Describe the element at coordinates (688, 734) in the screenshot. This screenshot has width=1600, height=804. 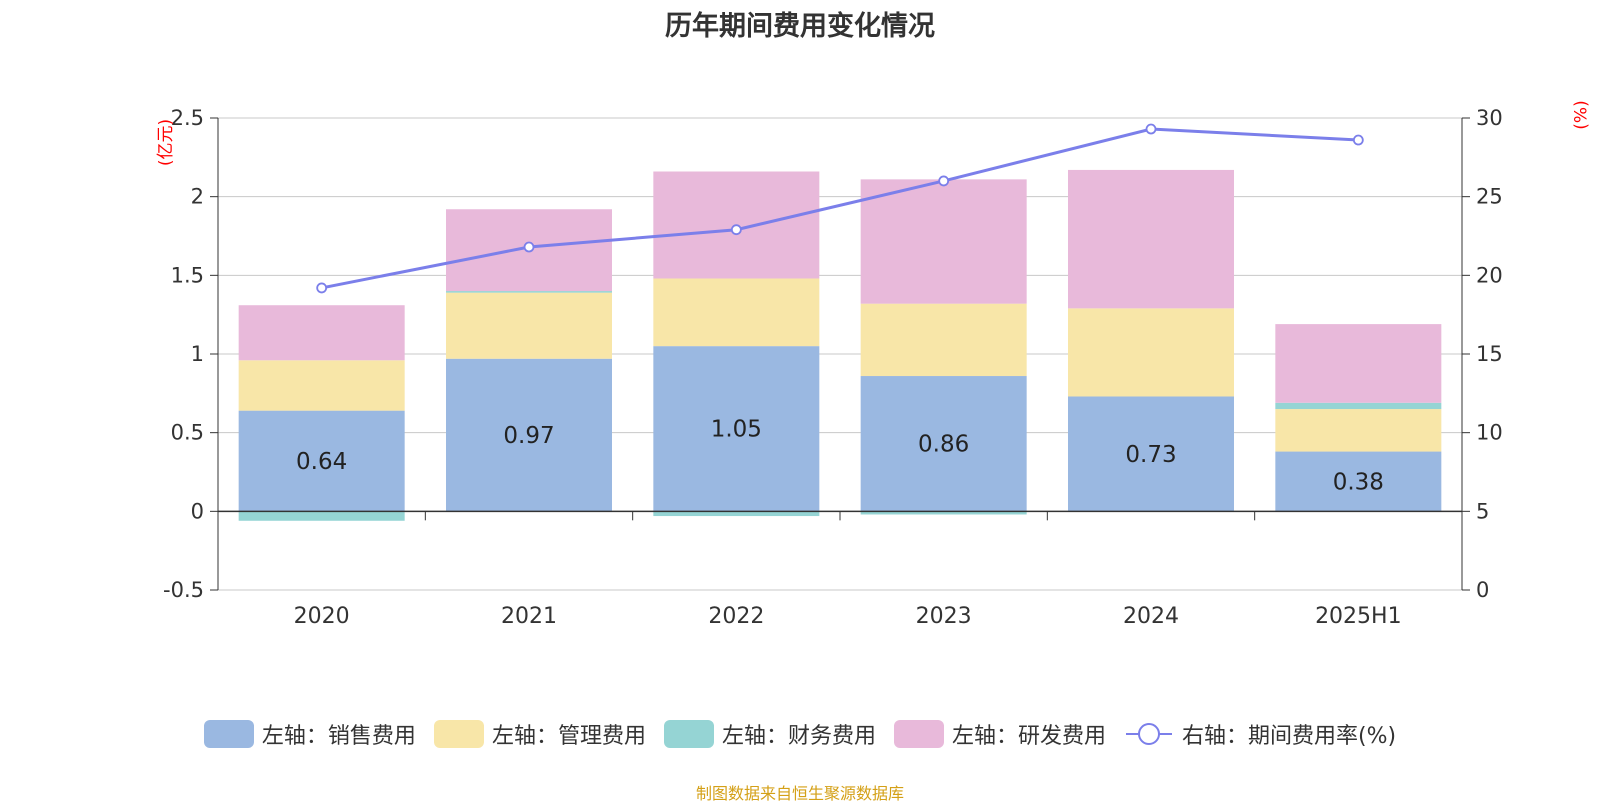
I see `legend-swatch-finance` at that location.